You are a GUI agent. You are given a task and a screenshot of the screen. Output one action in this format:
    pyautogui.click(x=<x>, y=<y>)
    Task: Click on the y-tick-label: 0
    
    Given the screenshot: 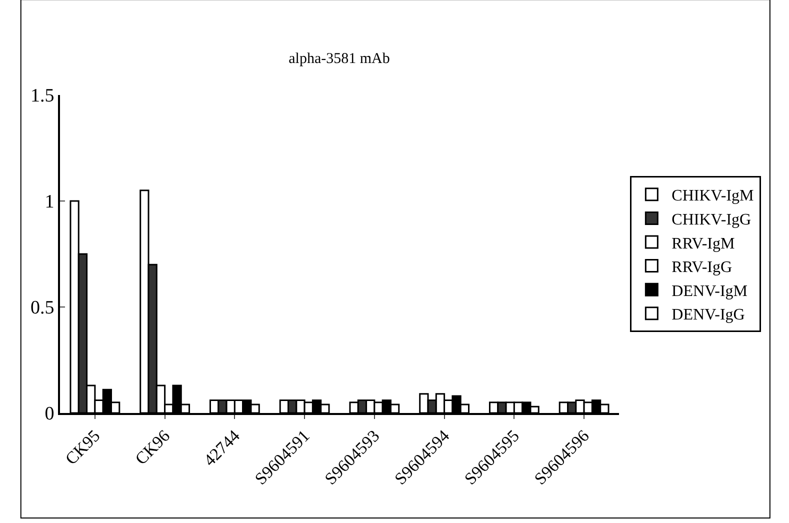 What is the action you would take?
    pyautogui.click(x=49, y=414)
    